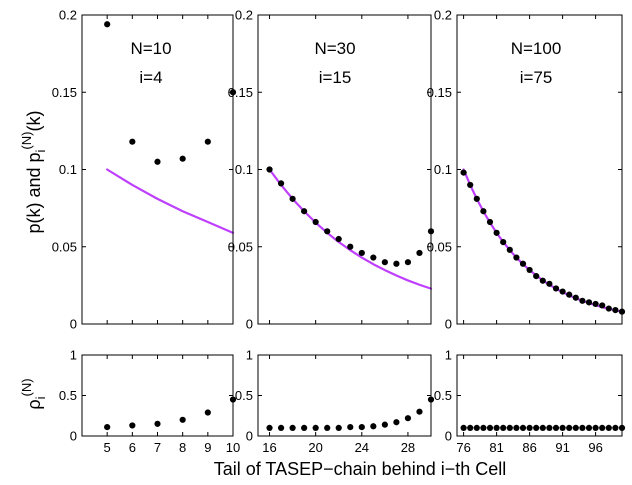  What do you see at coordinates (157, 447) in the screenshot?
I see `x-tick-label: 7` at bounding box center [157, 447].